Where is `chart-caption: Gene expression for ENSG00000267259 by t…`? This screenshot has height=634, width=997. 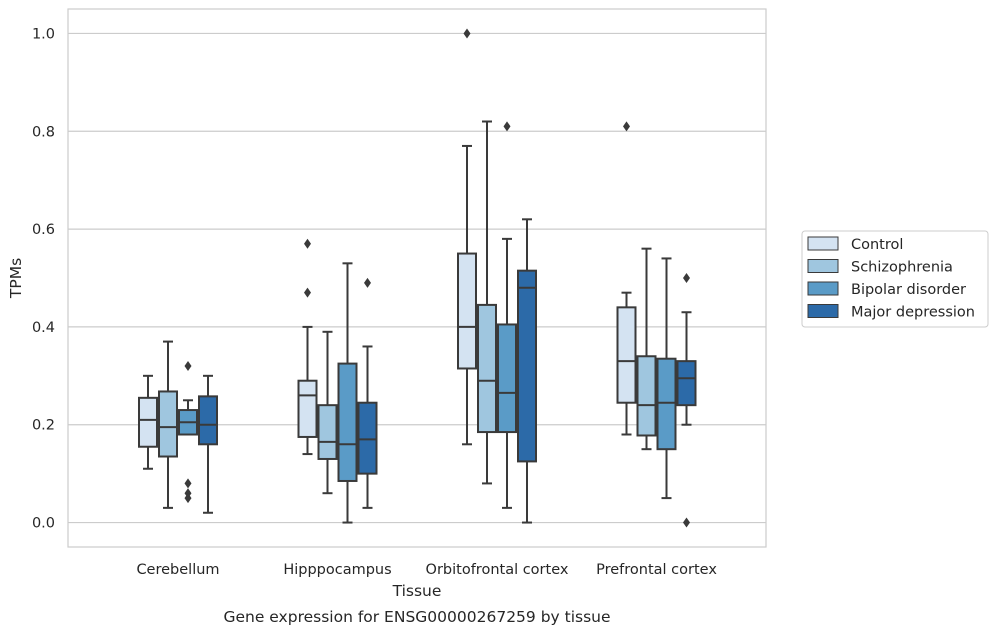 chart-caption: Gene expression for ENSG00000267259 by t… is located at coordinates (416, 617).